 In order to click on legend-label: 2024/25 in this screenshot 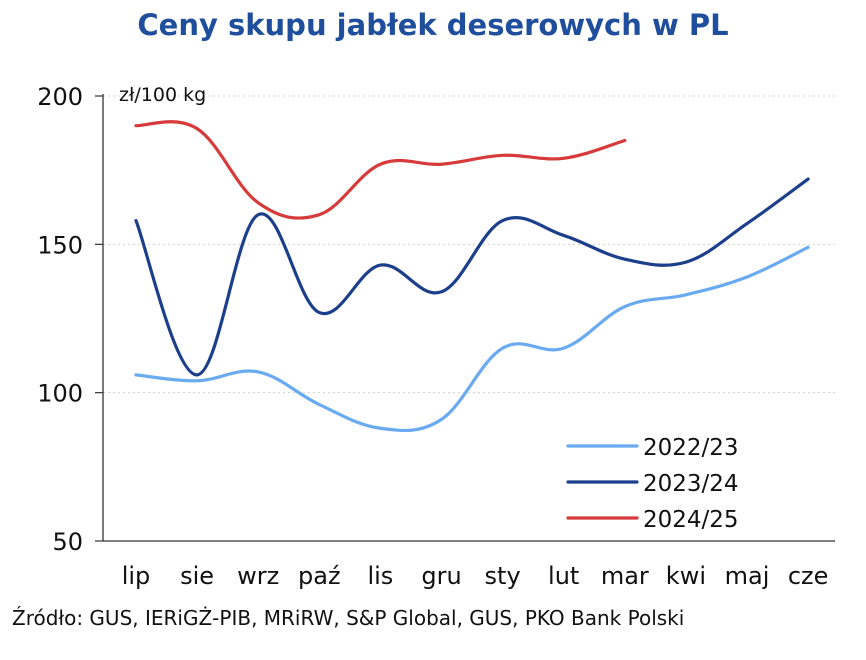, I will do `click(691, 520)`.